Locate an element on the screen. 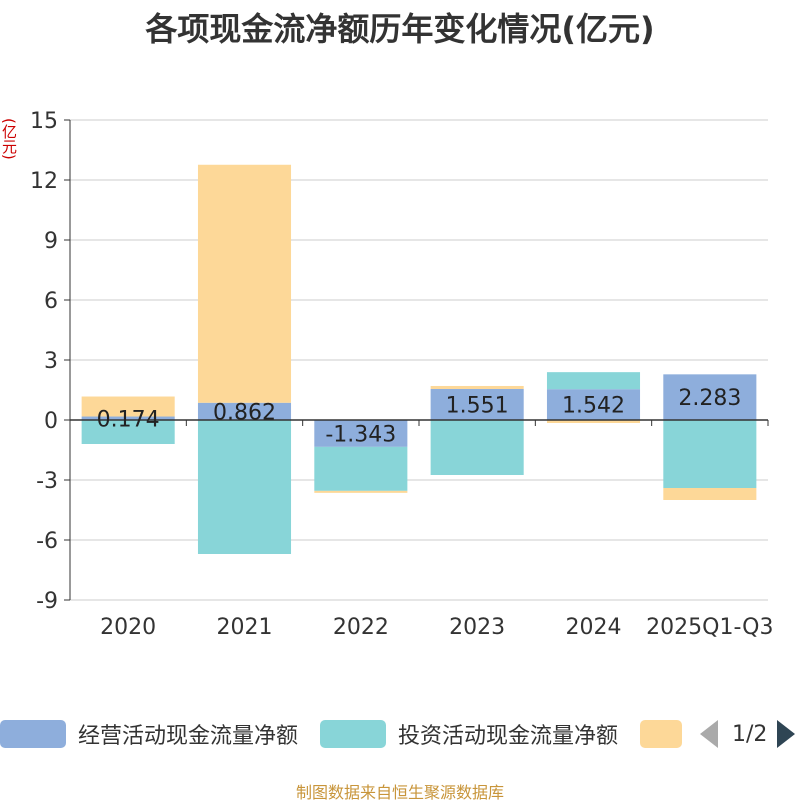 The height and width of the screenshot is (803, 800). data-label-operating: 2.283 is located at coordinates (709, 398).